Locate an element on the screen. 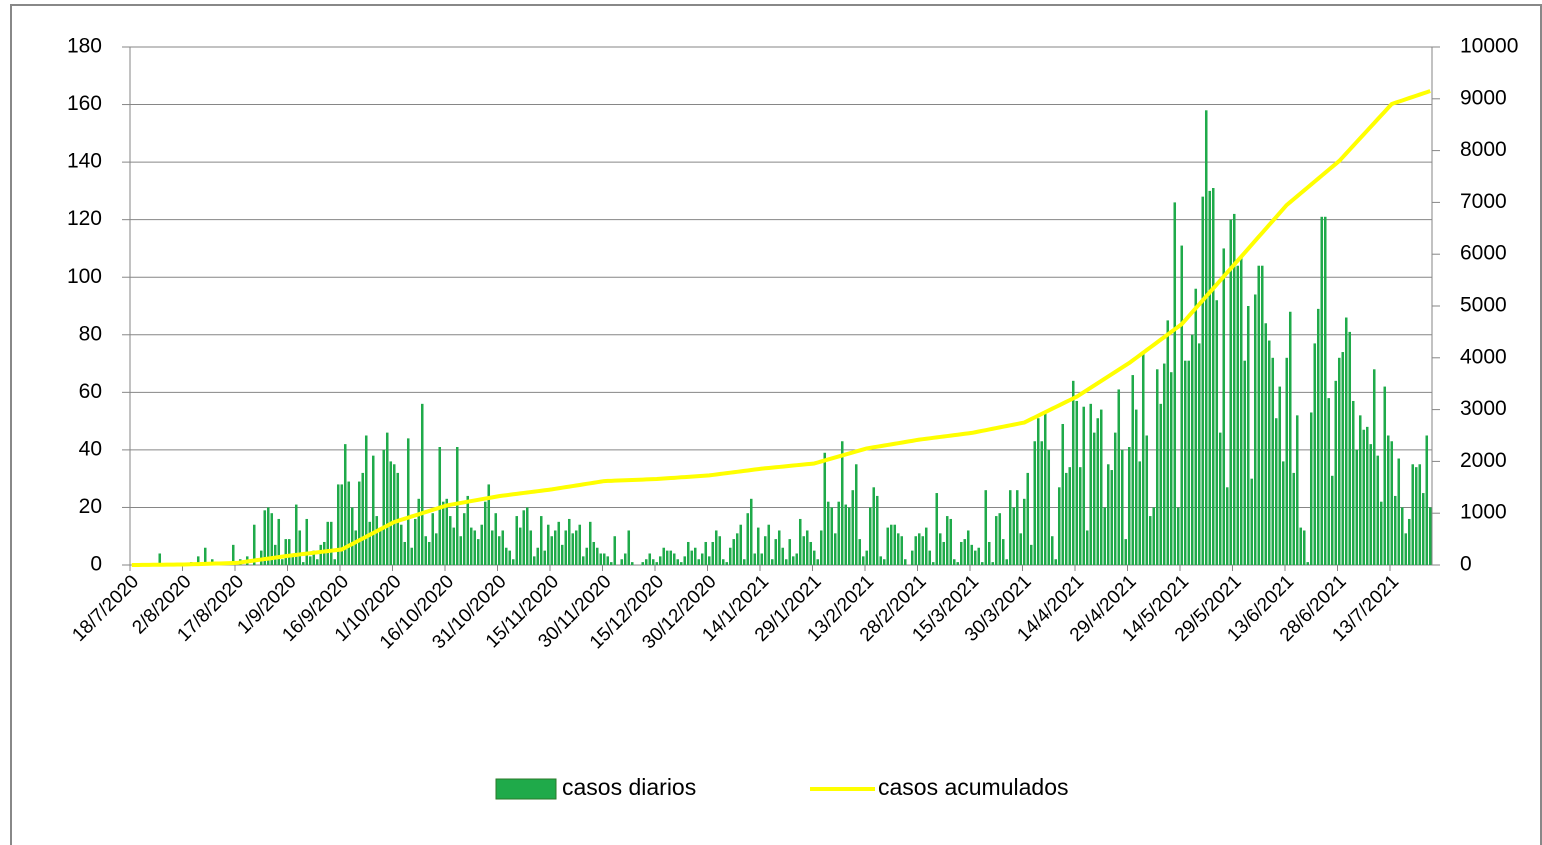 The height and width of the screenshot is (845, 1542). legend-label: casos diarios is located at coordinates (629, 787).